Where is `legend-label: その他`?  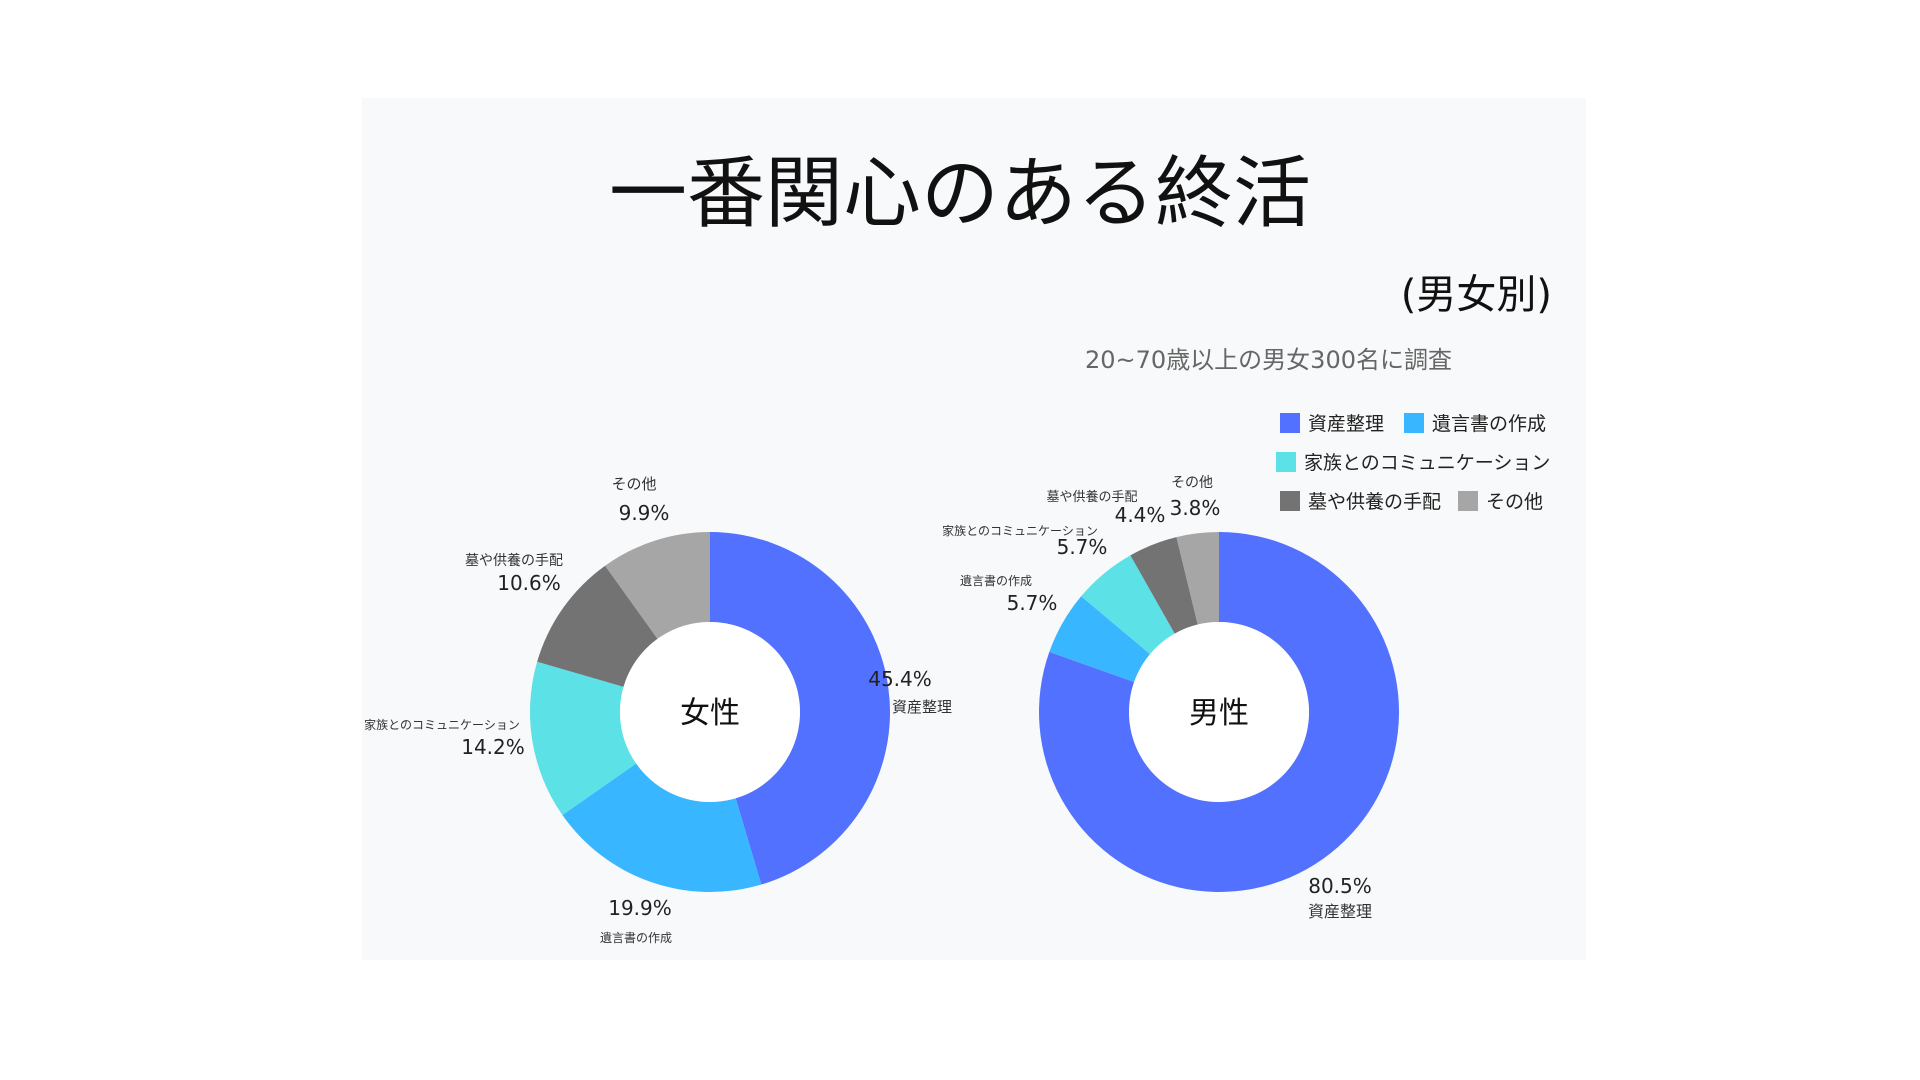 legend-label: その他 is located at coordinates (1515, 502).